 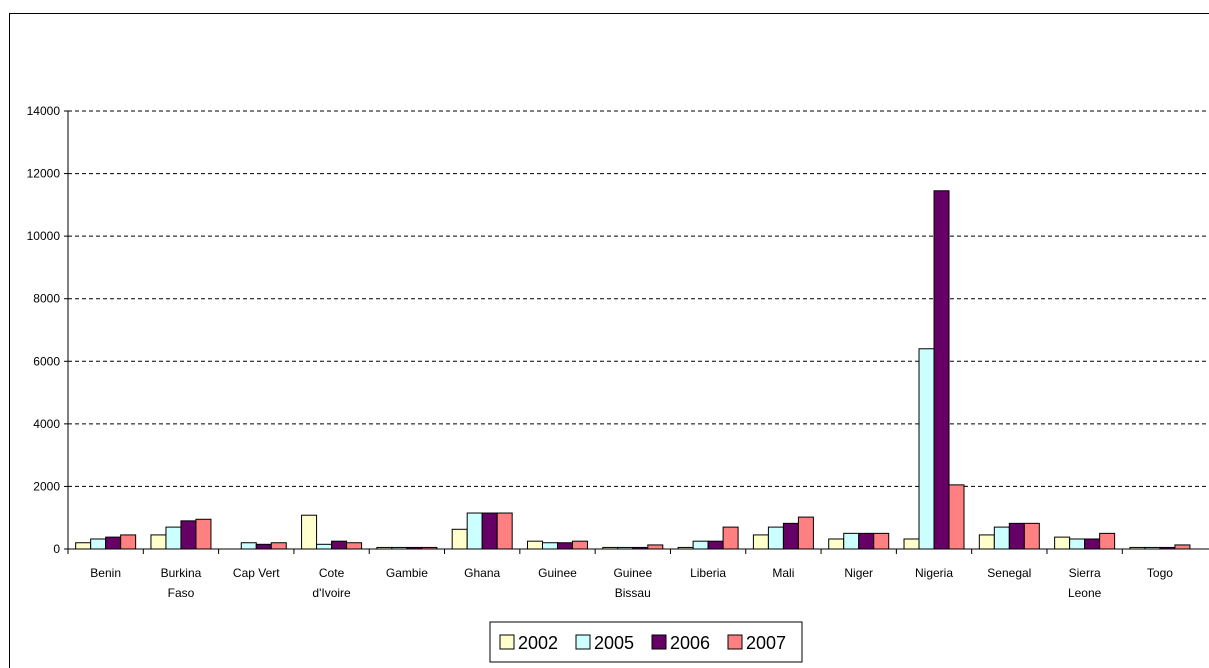 What do you see at coordinates (735, 642) in the screenshot?
I see `legend-swatch-2007` at bounding box center [735, 642].